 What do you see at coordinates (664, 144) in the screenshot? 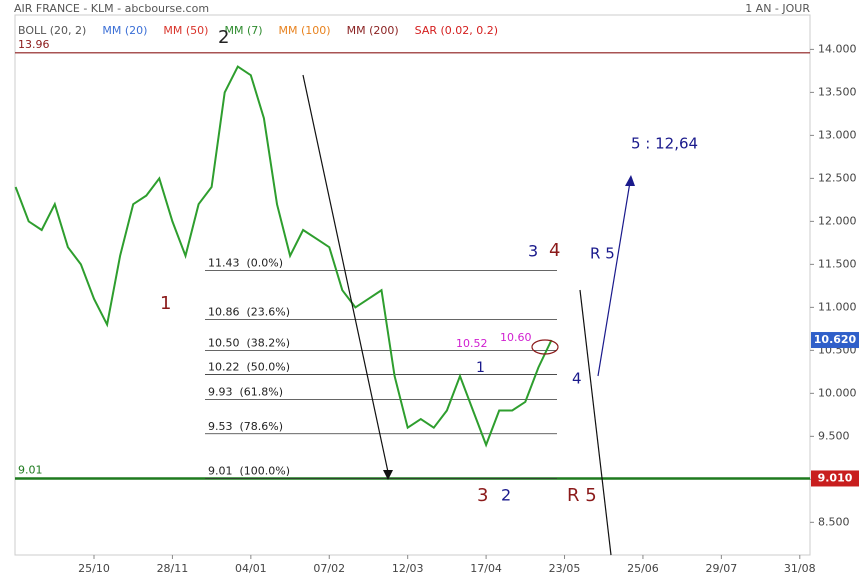
I see `annotation: 5 : 12,64` at bounding box center [664, 144].